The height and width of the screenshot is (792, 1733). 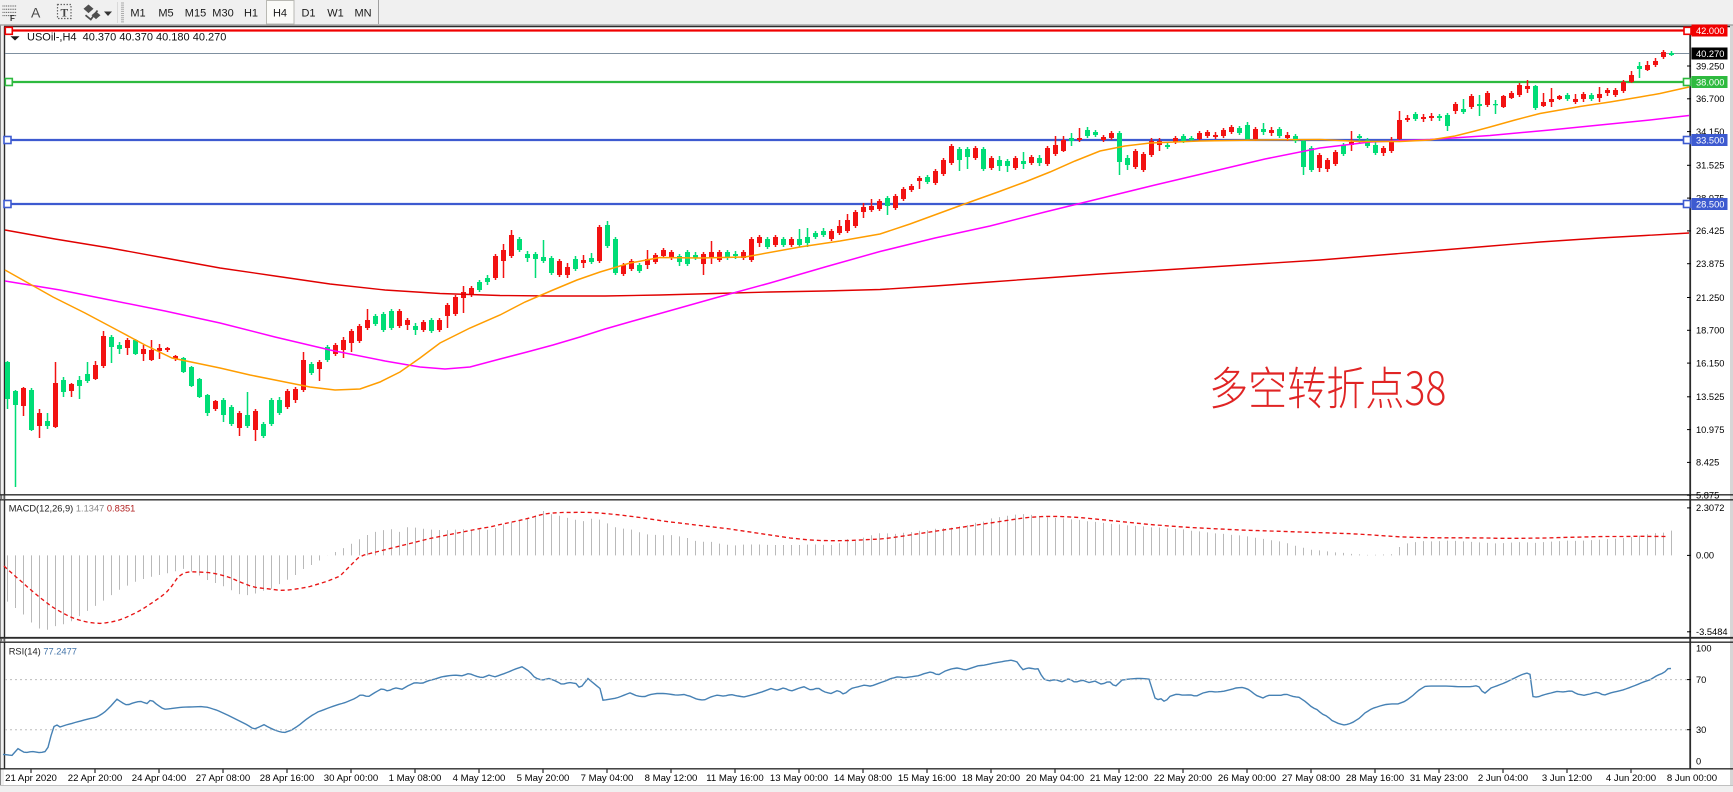 I want to click on svg-text: W1, so click(x=335, y=13).